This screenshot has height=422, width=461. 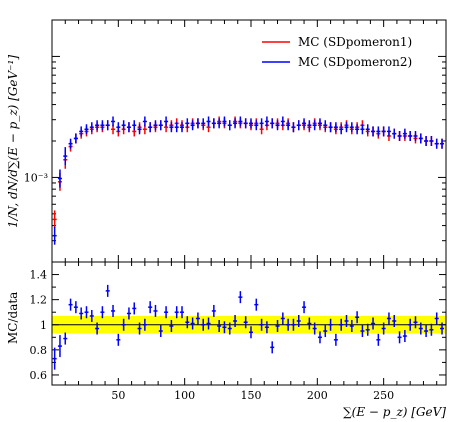 What do you see at coordinates (355, 42) in the screenshot?
I see `legend-label-series-1: MC (SDpomeron1)` at bounding box center [355, 42].